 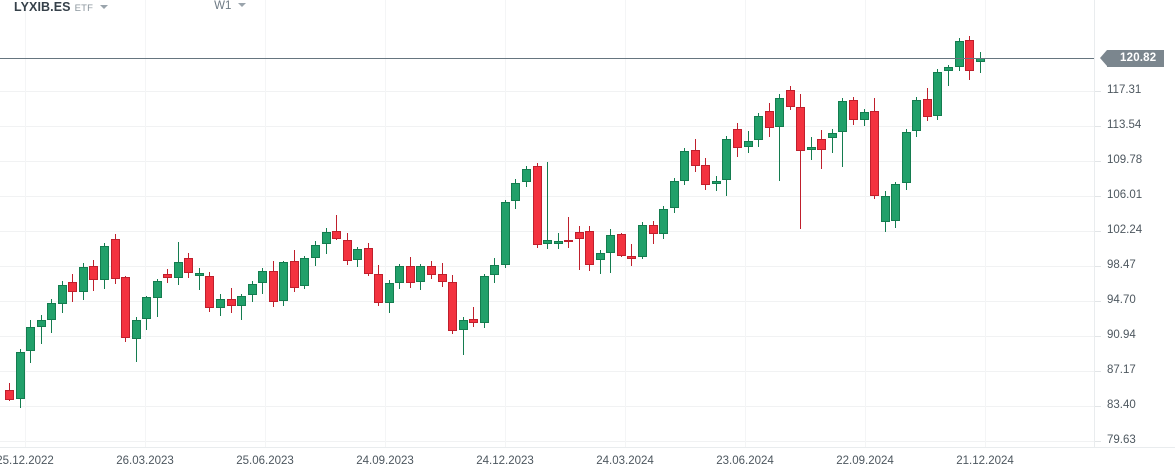 What do you see at coordinates (265, 461) in the screenshot?
I see `time-axis-label: 25.06.2023` at bounding box center [265, 461].